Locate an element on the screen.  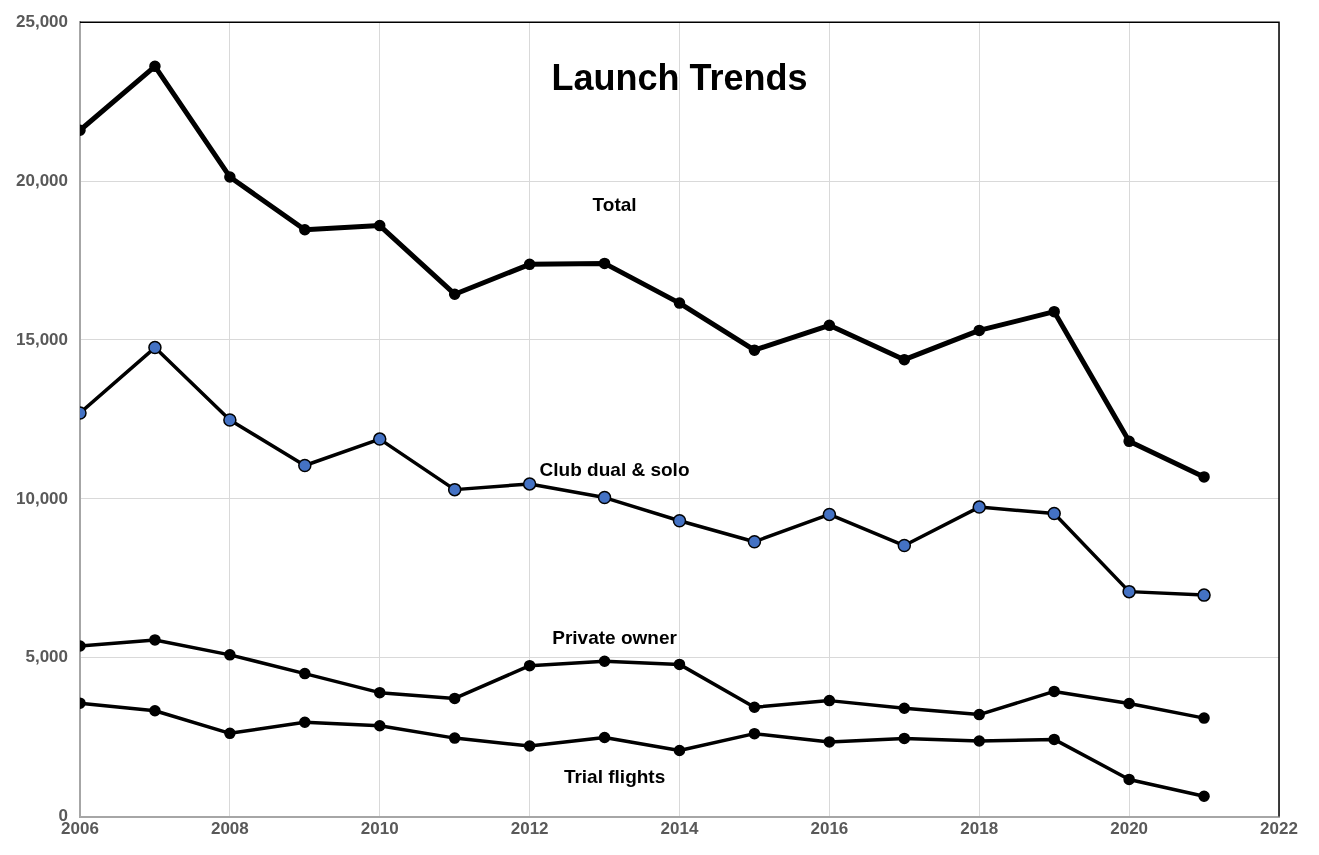
y-tick-label: 25,000 is located at coordinates (42, 21).